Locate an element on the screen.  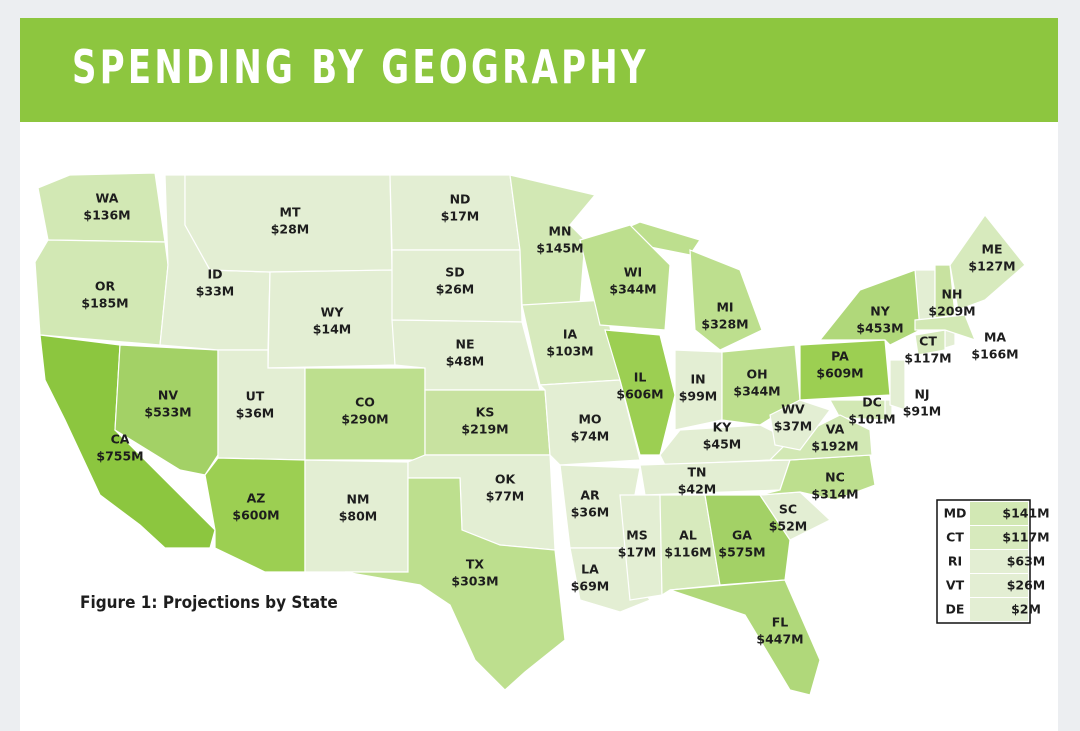
state-code: MO is located at coordinates (589, 419).